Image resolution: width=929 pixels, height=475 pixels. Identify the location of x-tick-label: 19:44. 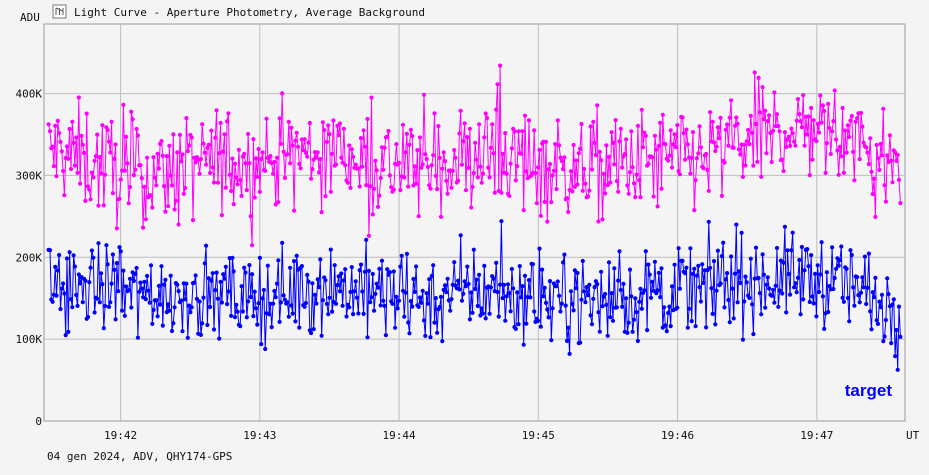
(399, 435).